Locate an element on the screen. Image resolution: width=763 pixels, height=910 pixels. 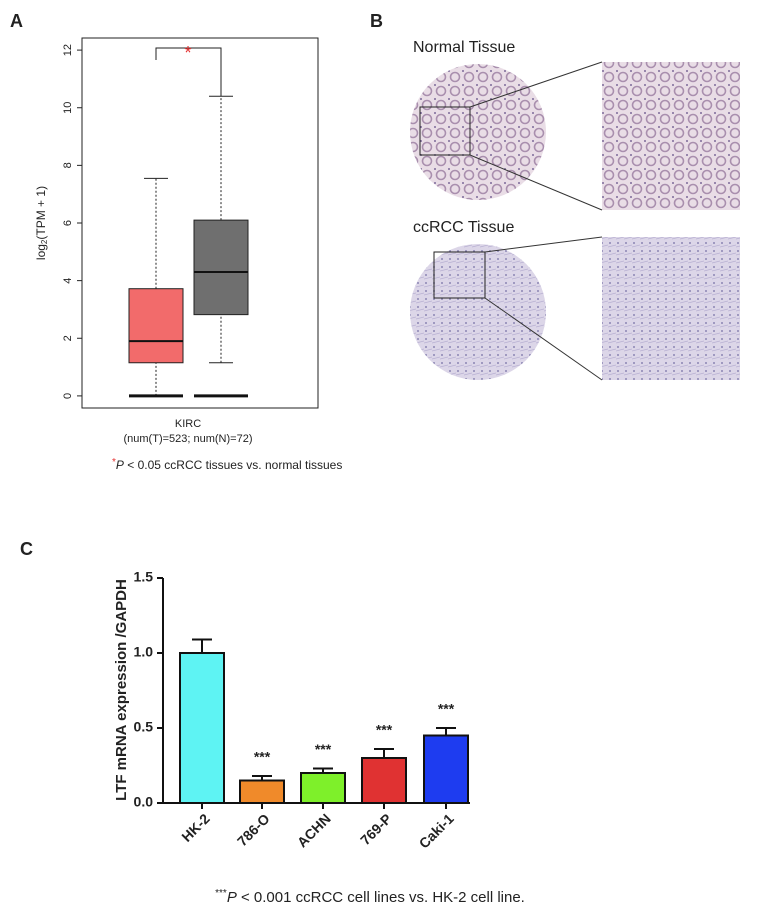
footnote-text: < 0.05 ccRCC tissues vs. normal tissues is located at coordinates (233, 465).